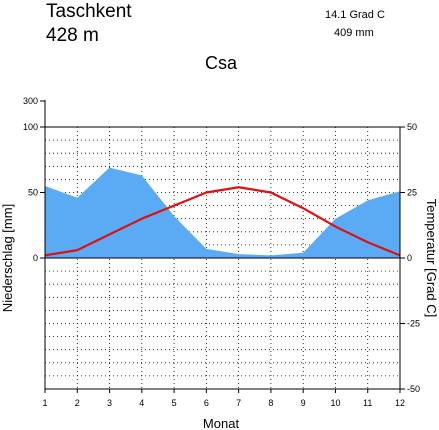  What do you see at coordinates (238, 403) in the screenshot?
I see `x-tick-label: 7` at bounding box center [238, 403].